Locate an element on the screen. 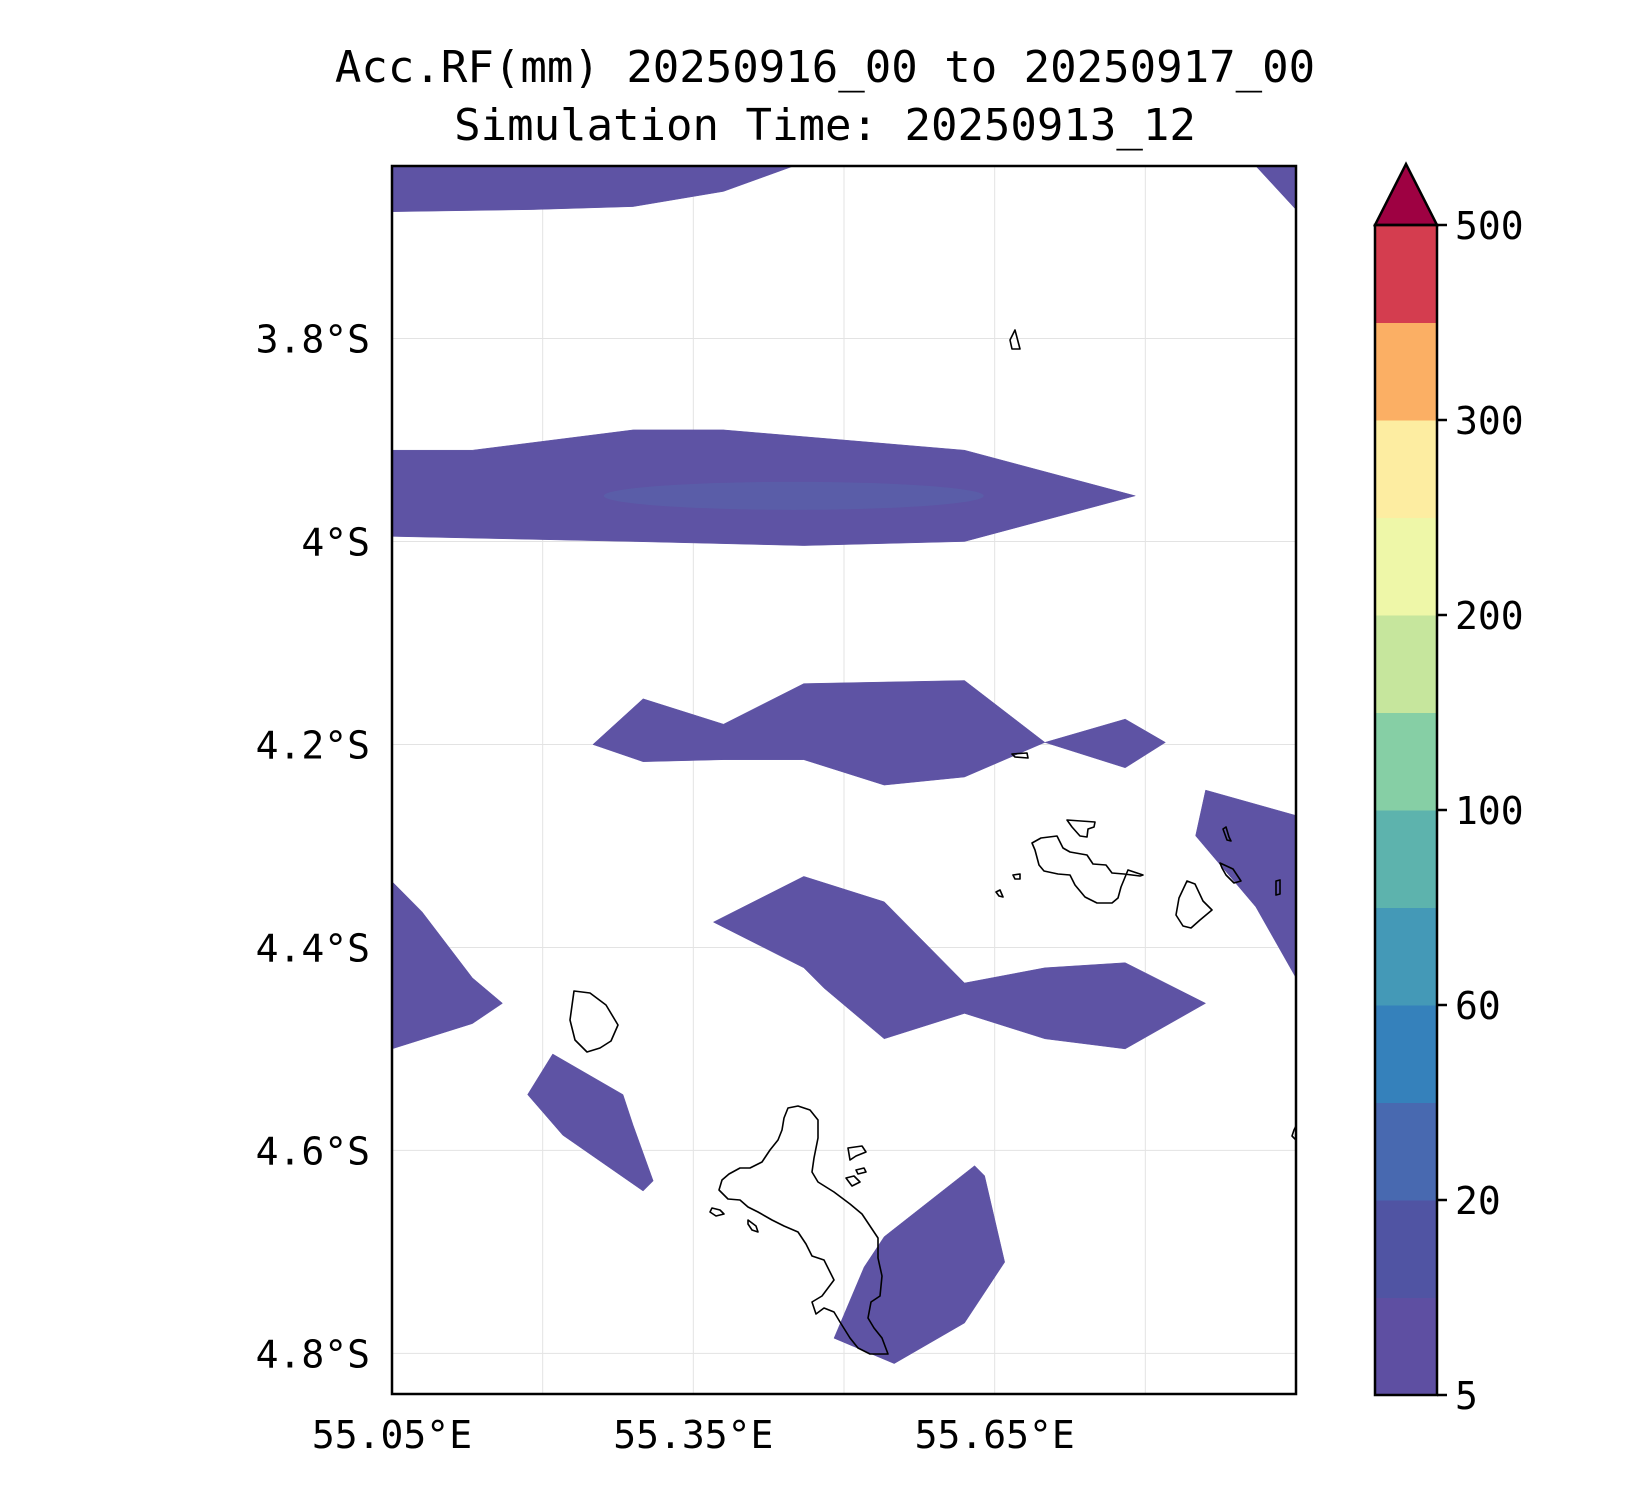 This screenshot has width=1650, height=1500. lat-tick-label: 4.6°S is located at coordinates (313, 1151).